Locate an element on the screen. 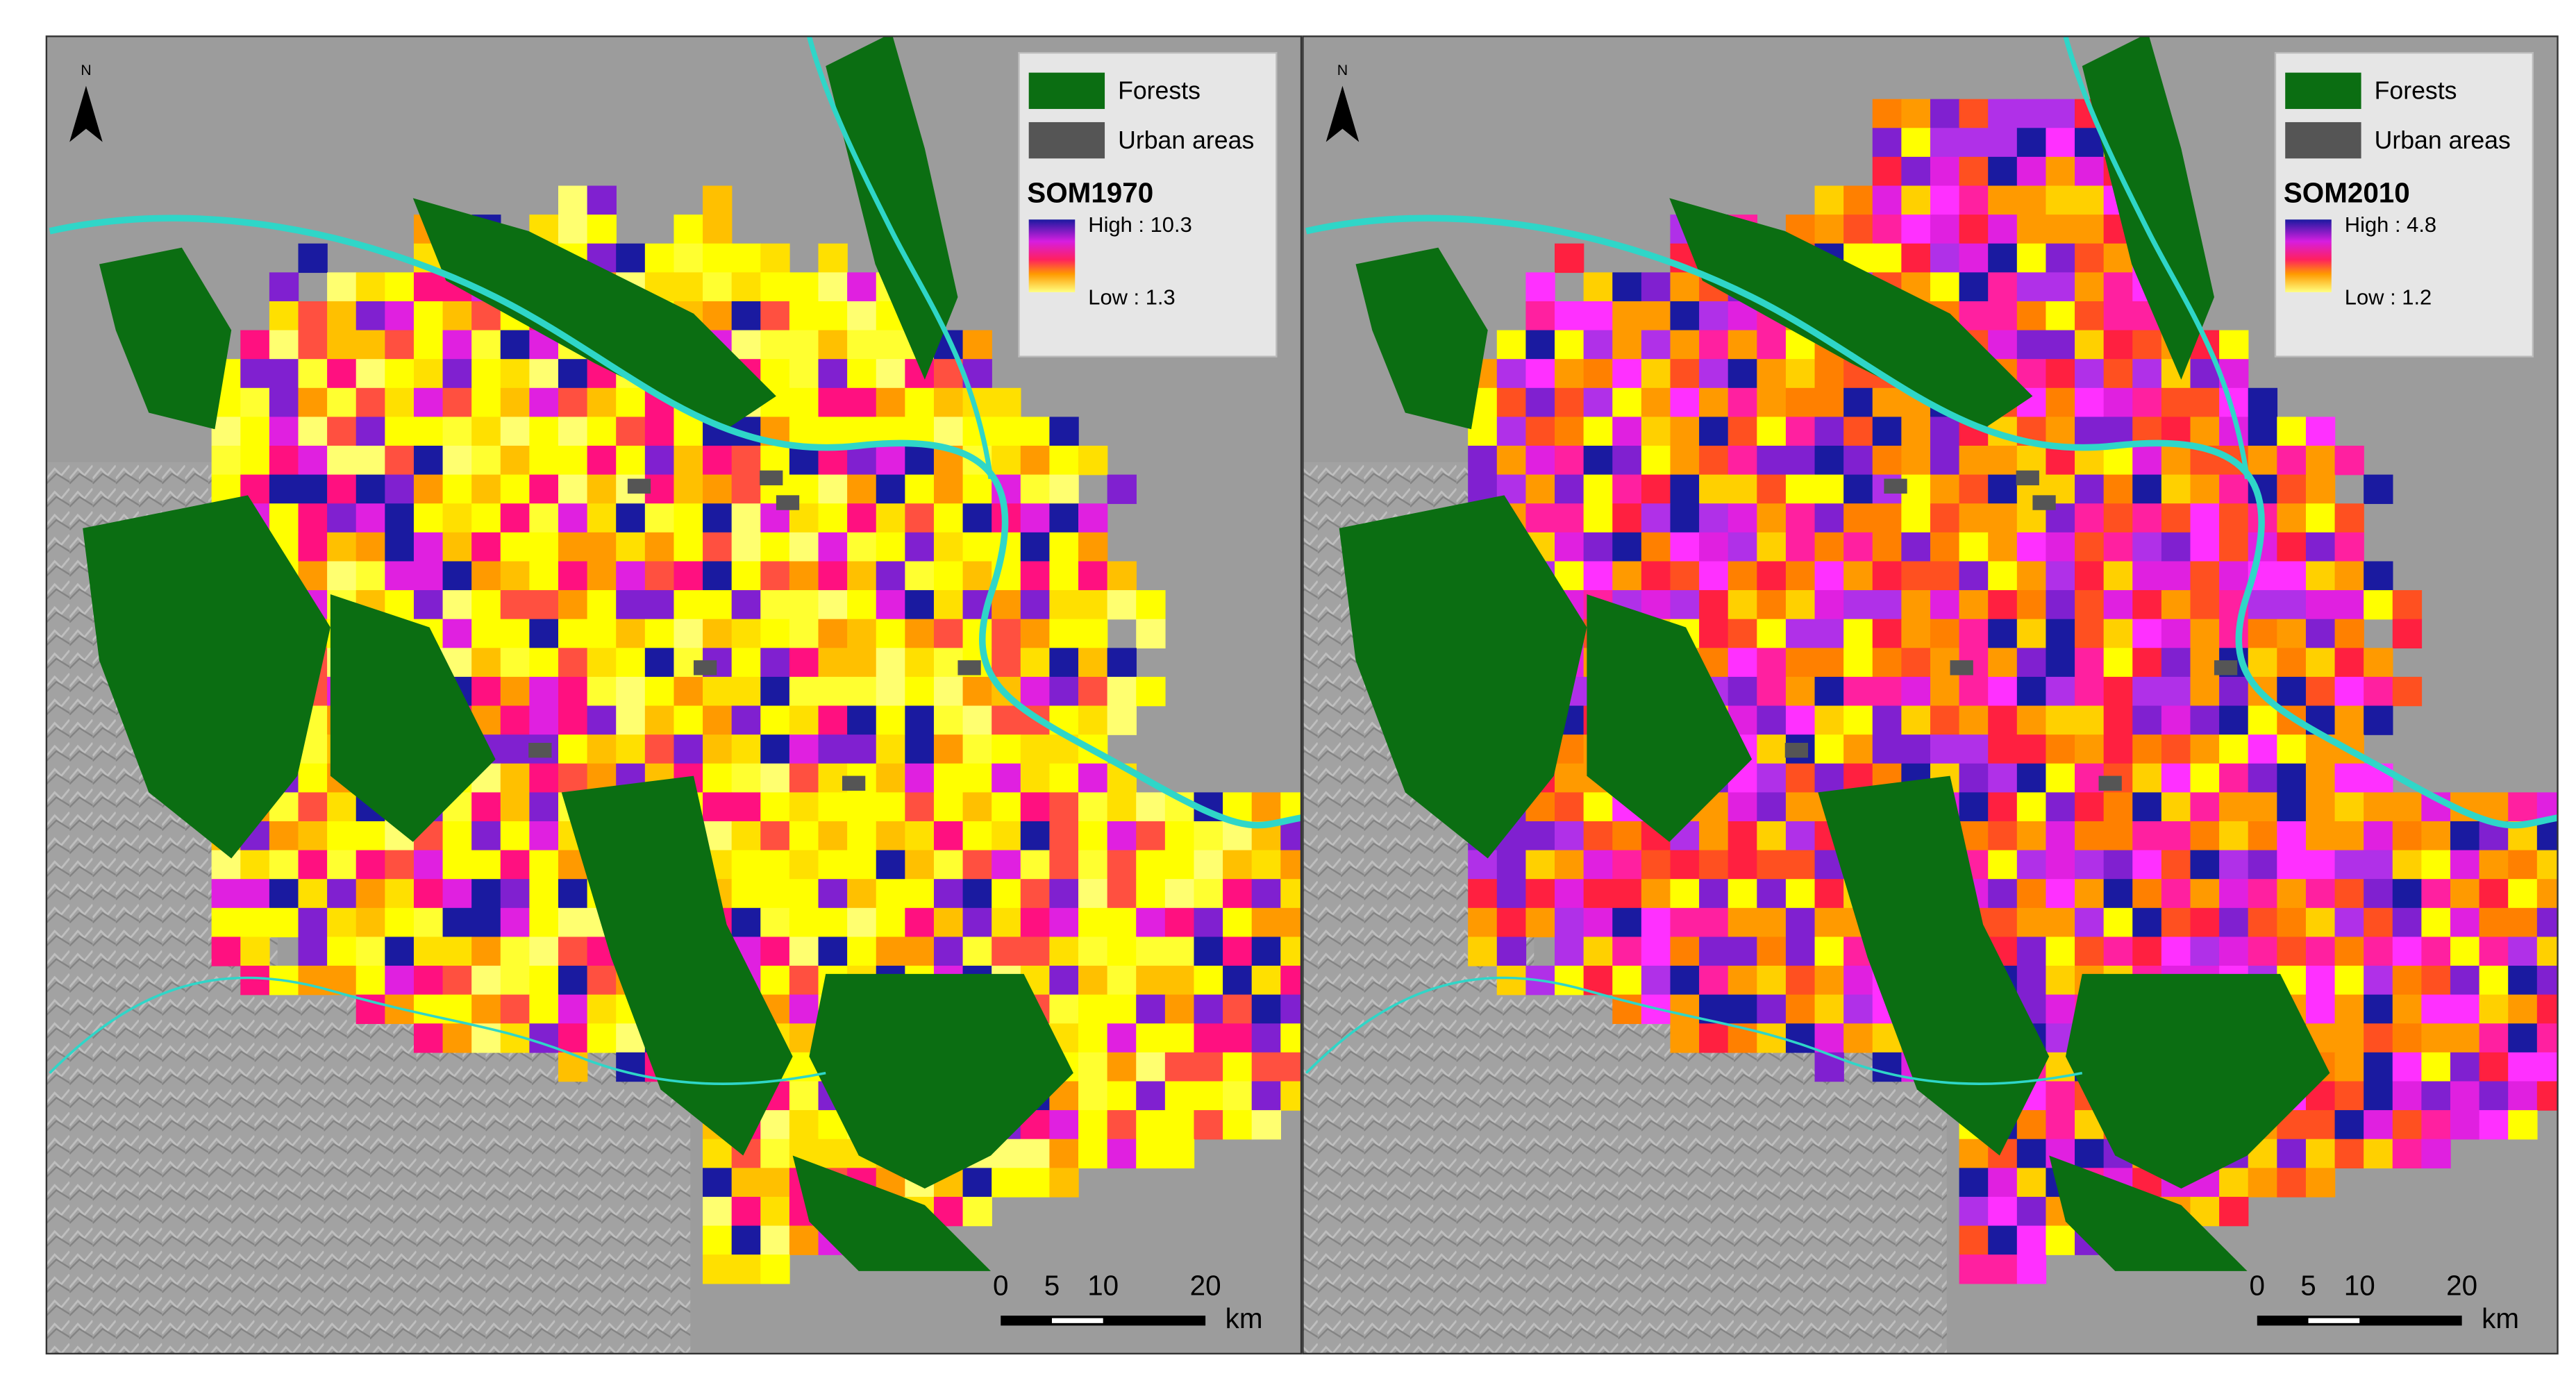 The width and height of the screenshot is (2576, 1385). legend-swatch-urban is located at coordinates (1066, 140).